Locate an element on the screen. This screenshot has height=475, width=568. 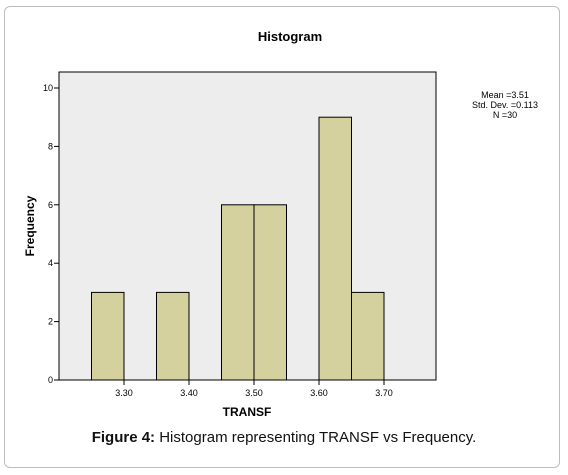
x-tick-label: 3.60 is located at coordinates (319, 393).